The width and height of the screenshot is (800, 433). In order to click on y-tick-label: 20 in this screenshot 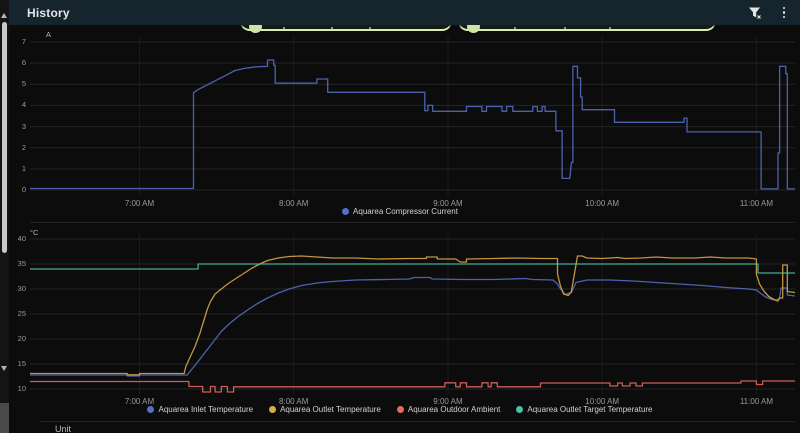, I will do `click(21, 338)`.